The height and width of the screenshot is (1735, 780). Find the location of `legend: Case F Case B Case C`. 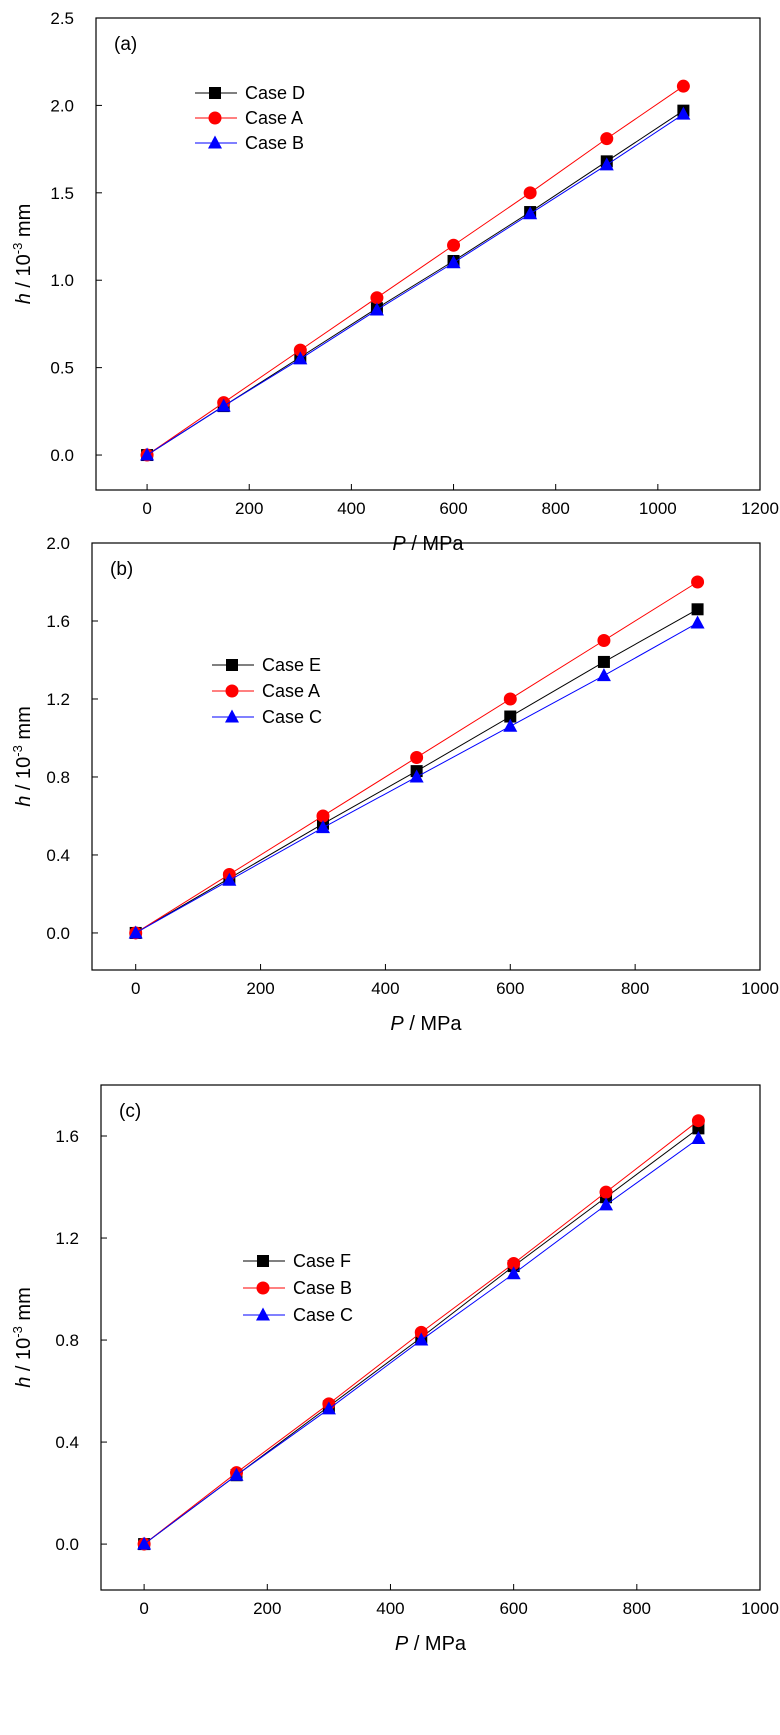

legend: Case F Case B Case C is located at coordinates (298, 1288).